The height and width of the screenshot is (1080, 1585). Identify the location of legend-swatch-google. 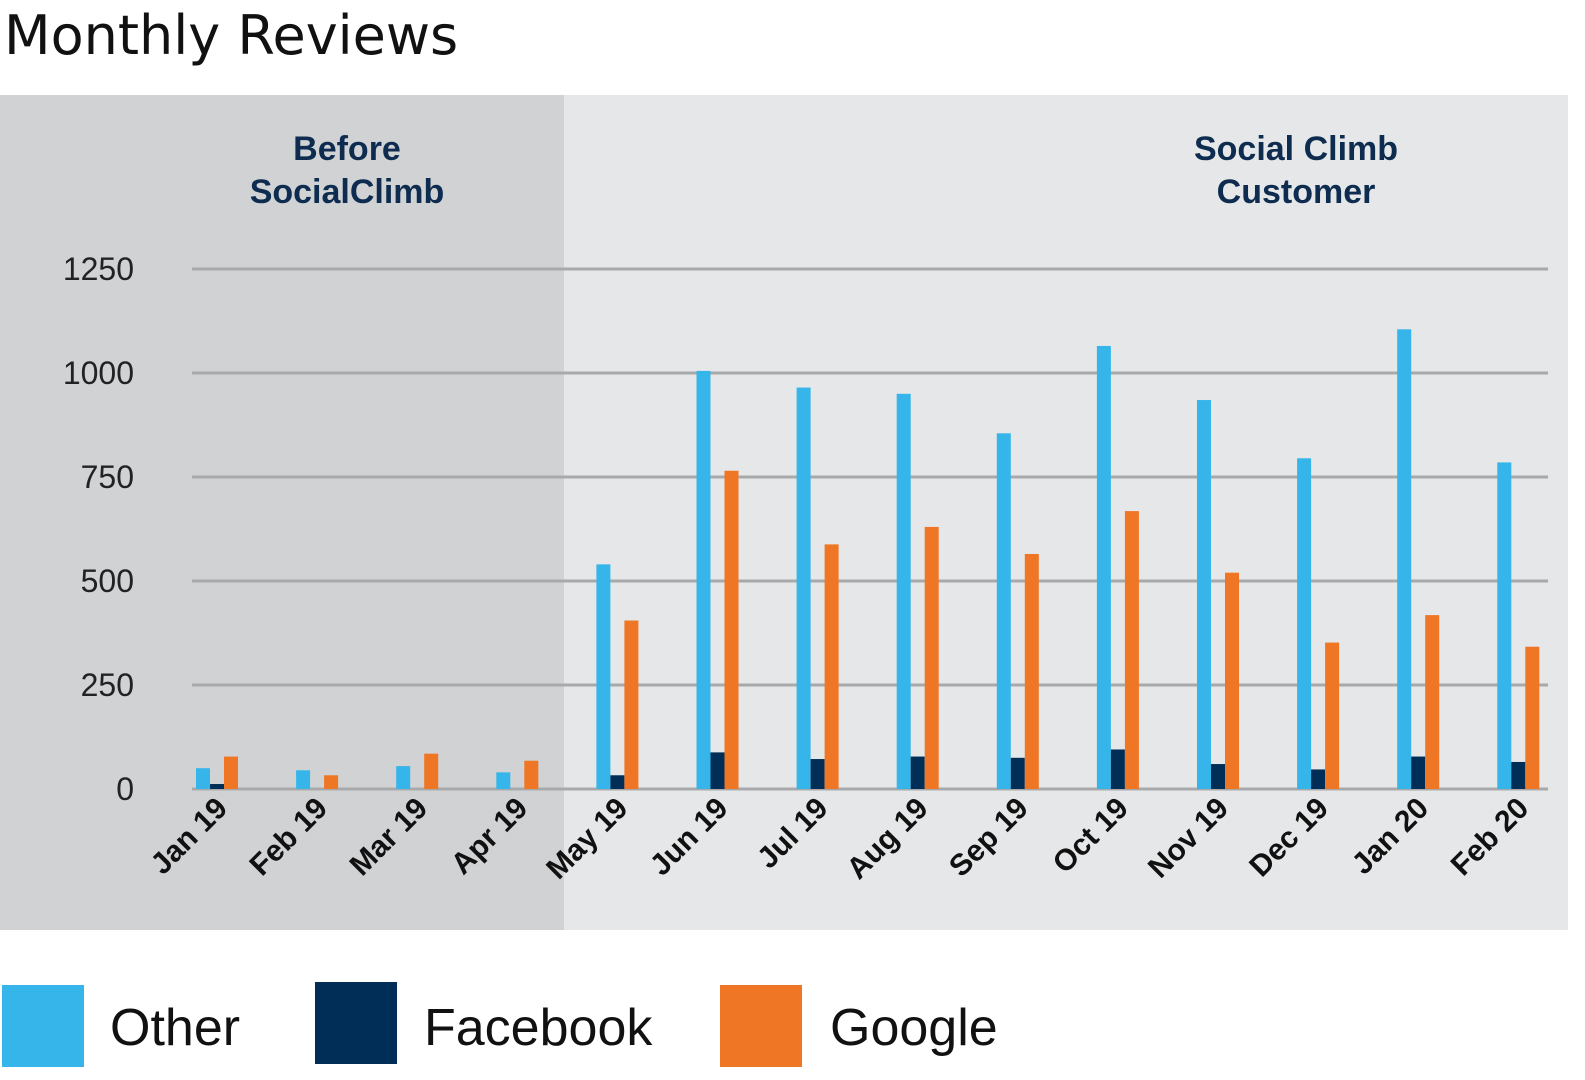
(761, 1026).